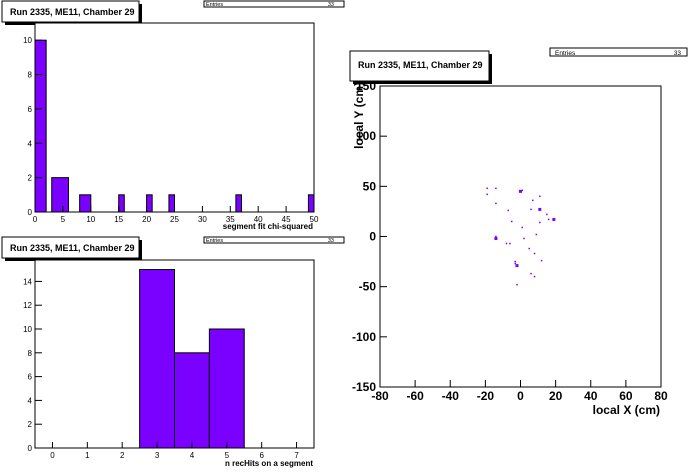 Image resolution: width=696 pixels, height=472 pixels. Describe the element at coordinates (157, 455) in the screenshot. I see `x-tick-label: 3` at that location.